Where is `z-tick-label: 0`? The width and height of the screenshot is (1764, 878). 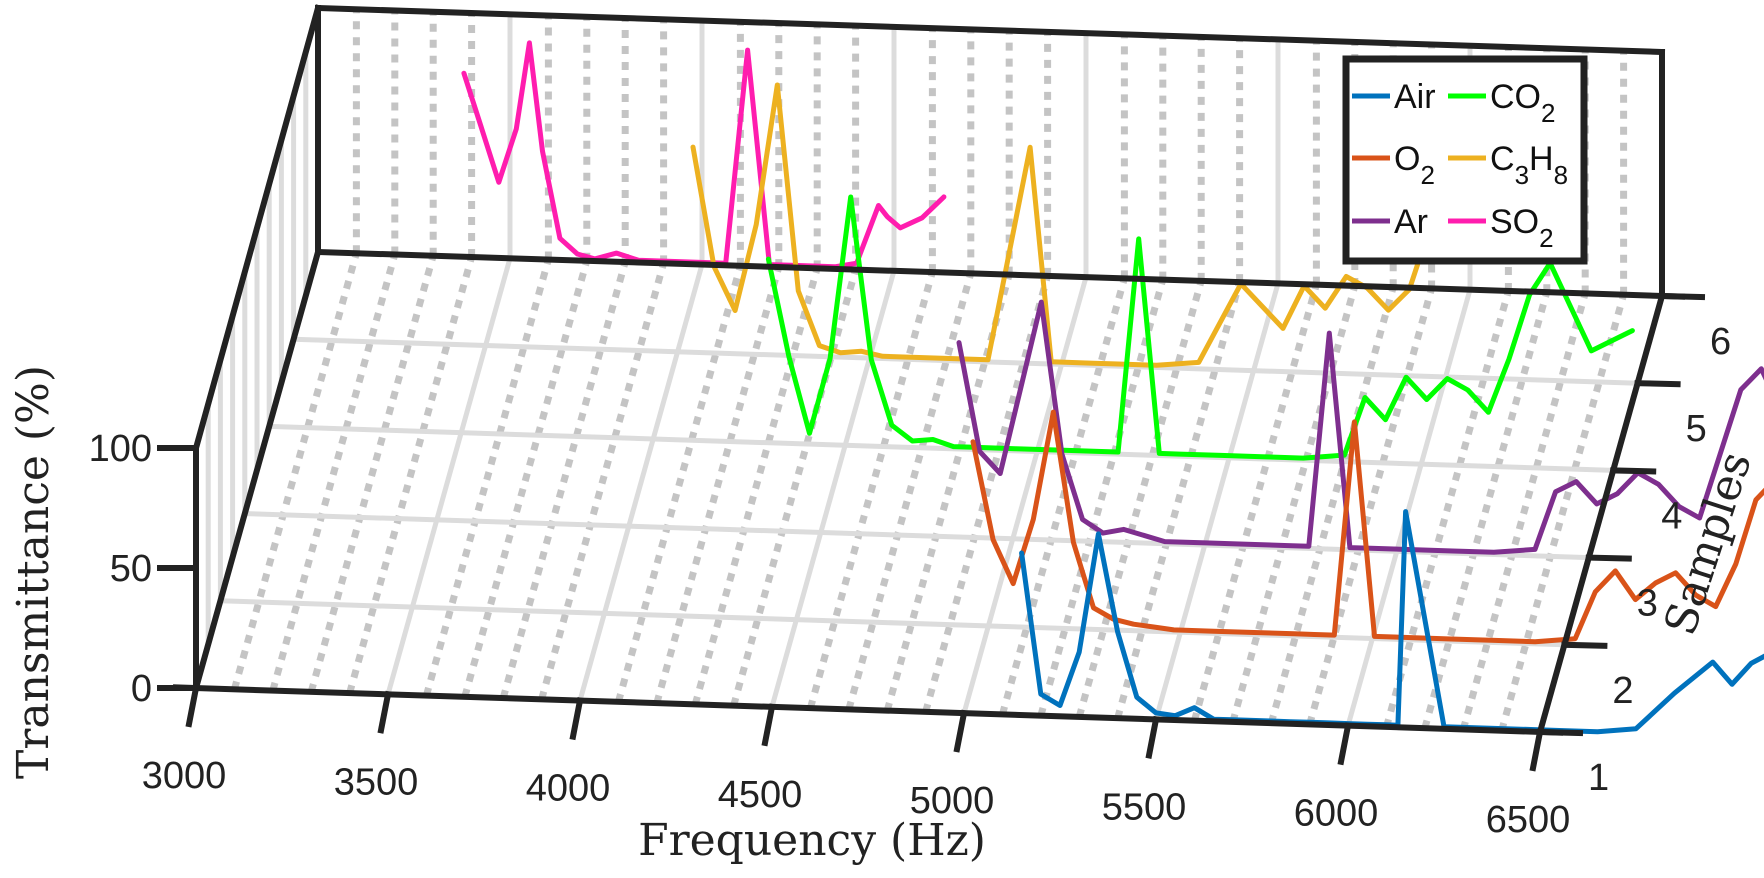
z-tick-label: 0 is located at coordinates (141, 689).